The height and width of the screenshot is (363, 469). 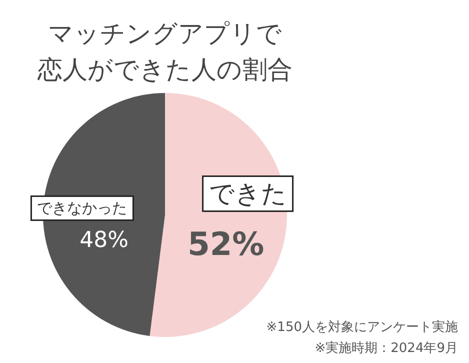 I want to click on value-label: 52%, so click(x=226, y=243).